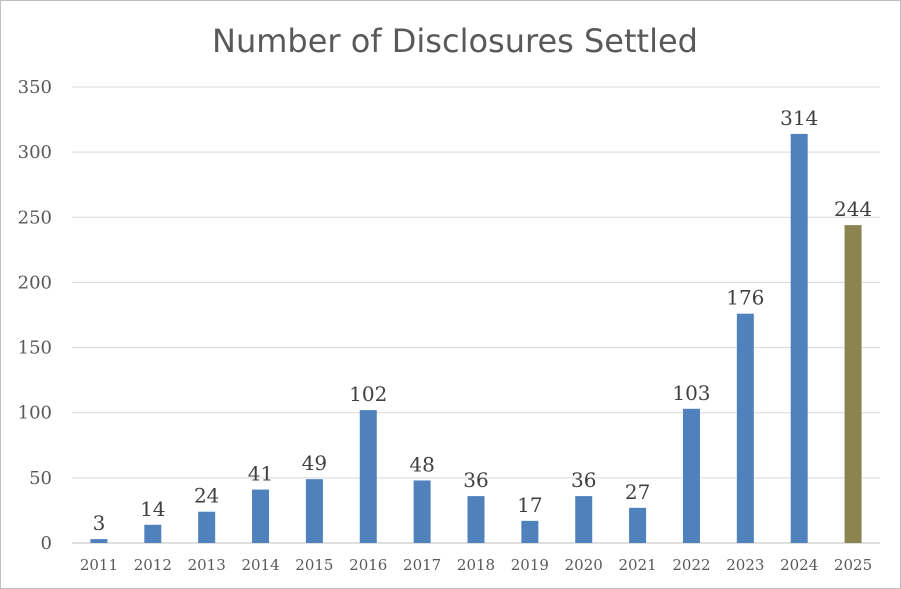 The image size is (901, 589). Describe the element at coordinates (799, 118) in the screenshot. I see `data-label: 314` at that location.